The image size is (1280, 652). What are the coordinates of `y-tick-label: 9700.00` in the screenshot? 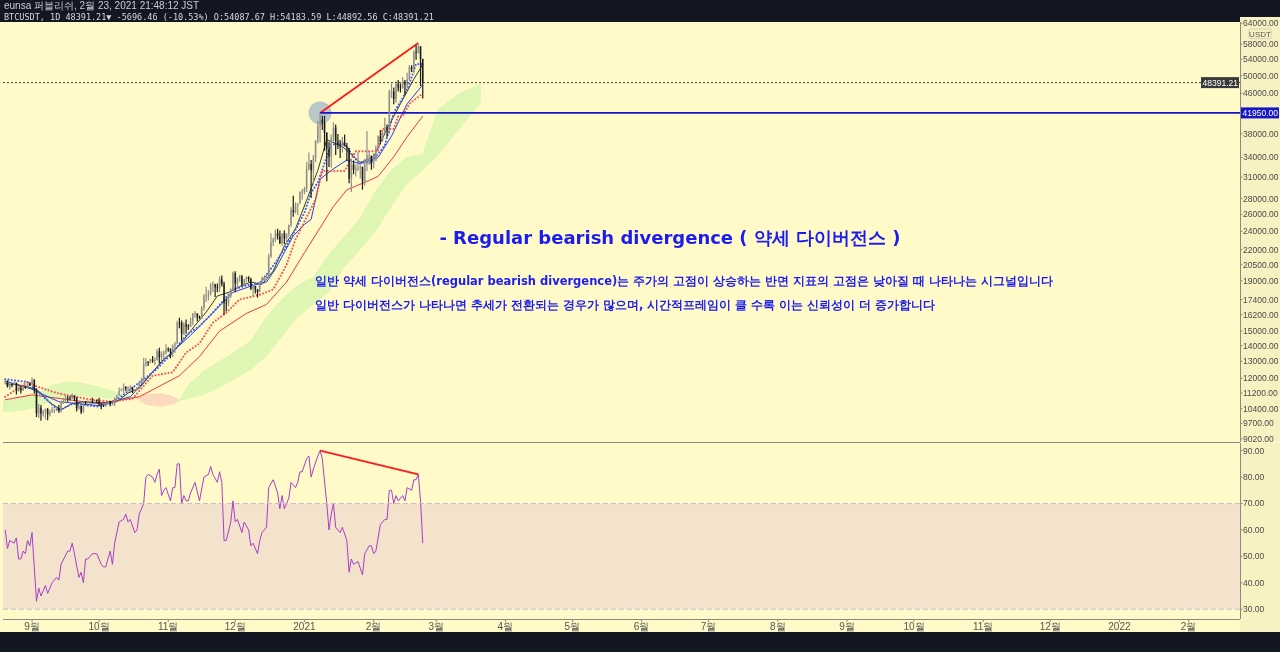 It's located at (1258, 423).